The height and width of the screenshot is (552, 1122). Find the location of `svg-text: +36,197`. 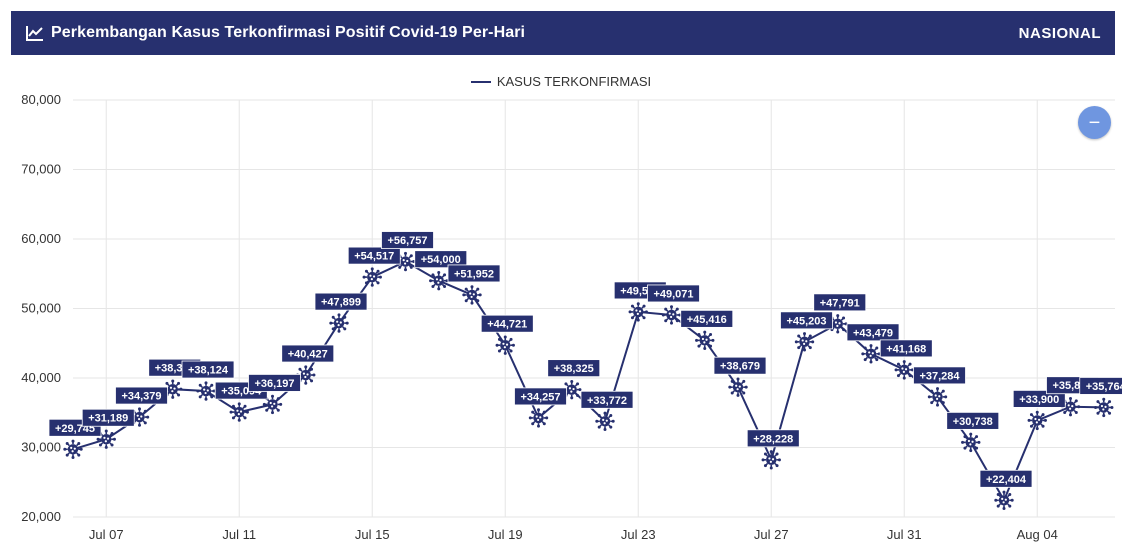

svg-text: +36,197 is located at coordinates (274, 384).